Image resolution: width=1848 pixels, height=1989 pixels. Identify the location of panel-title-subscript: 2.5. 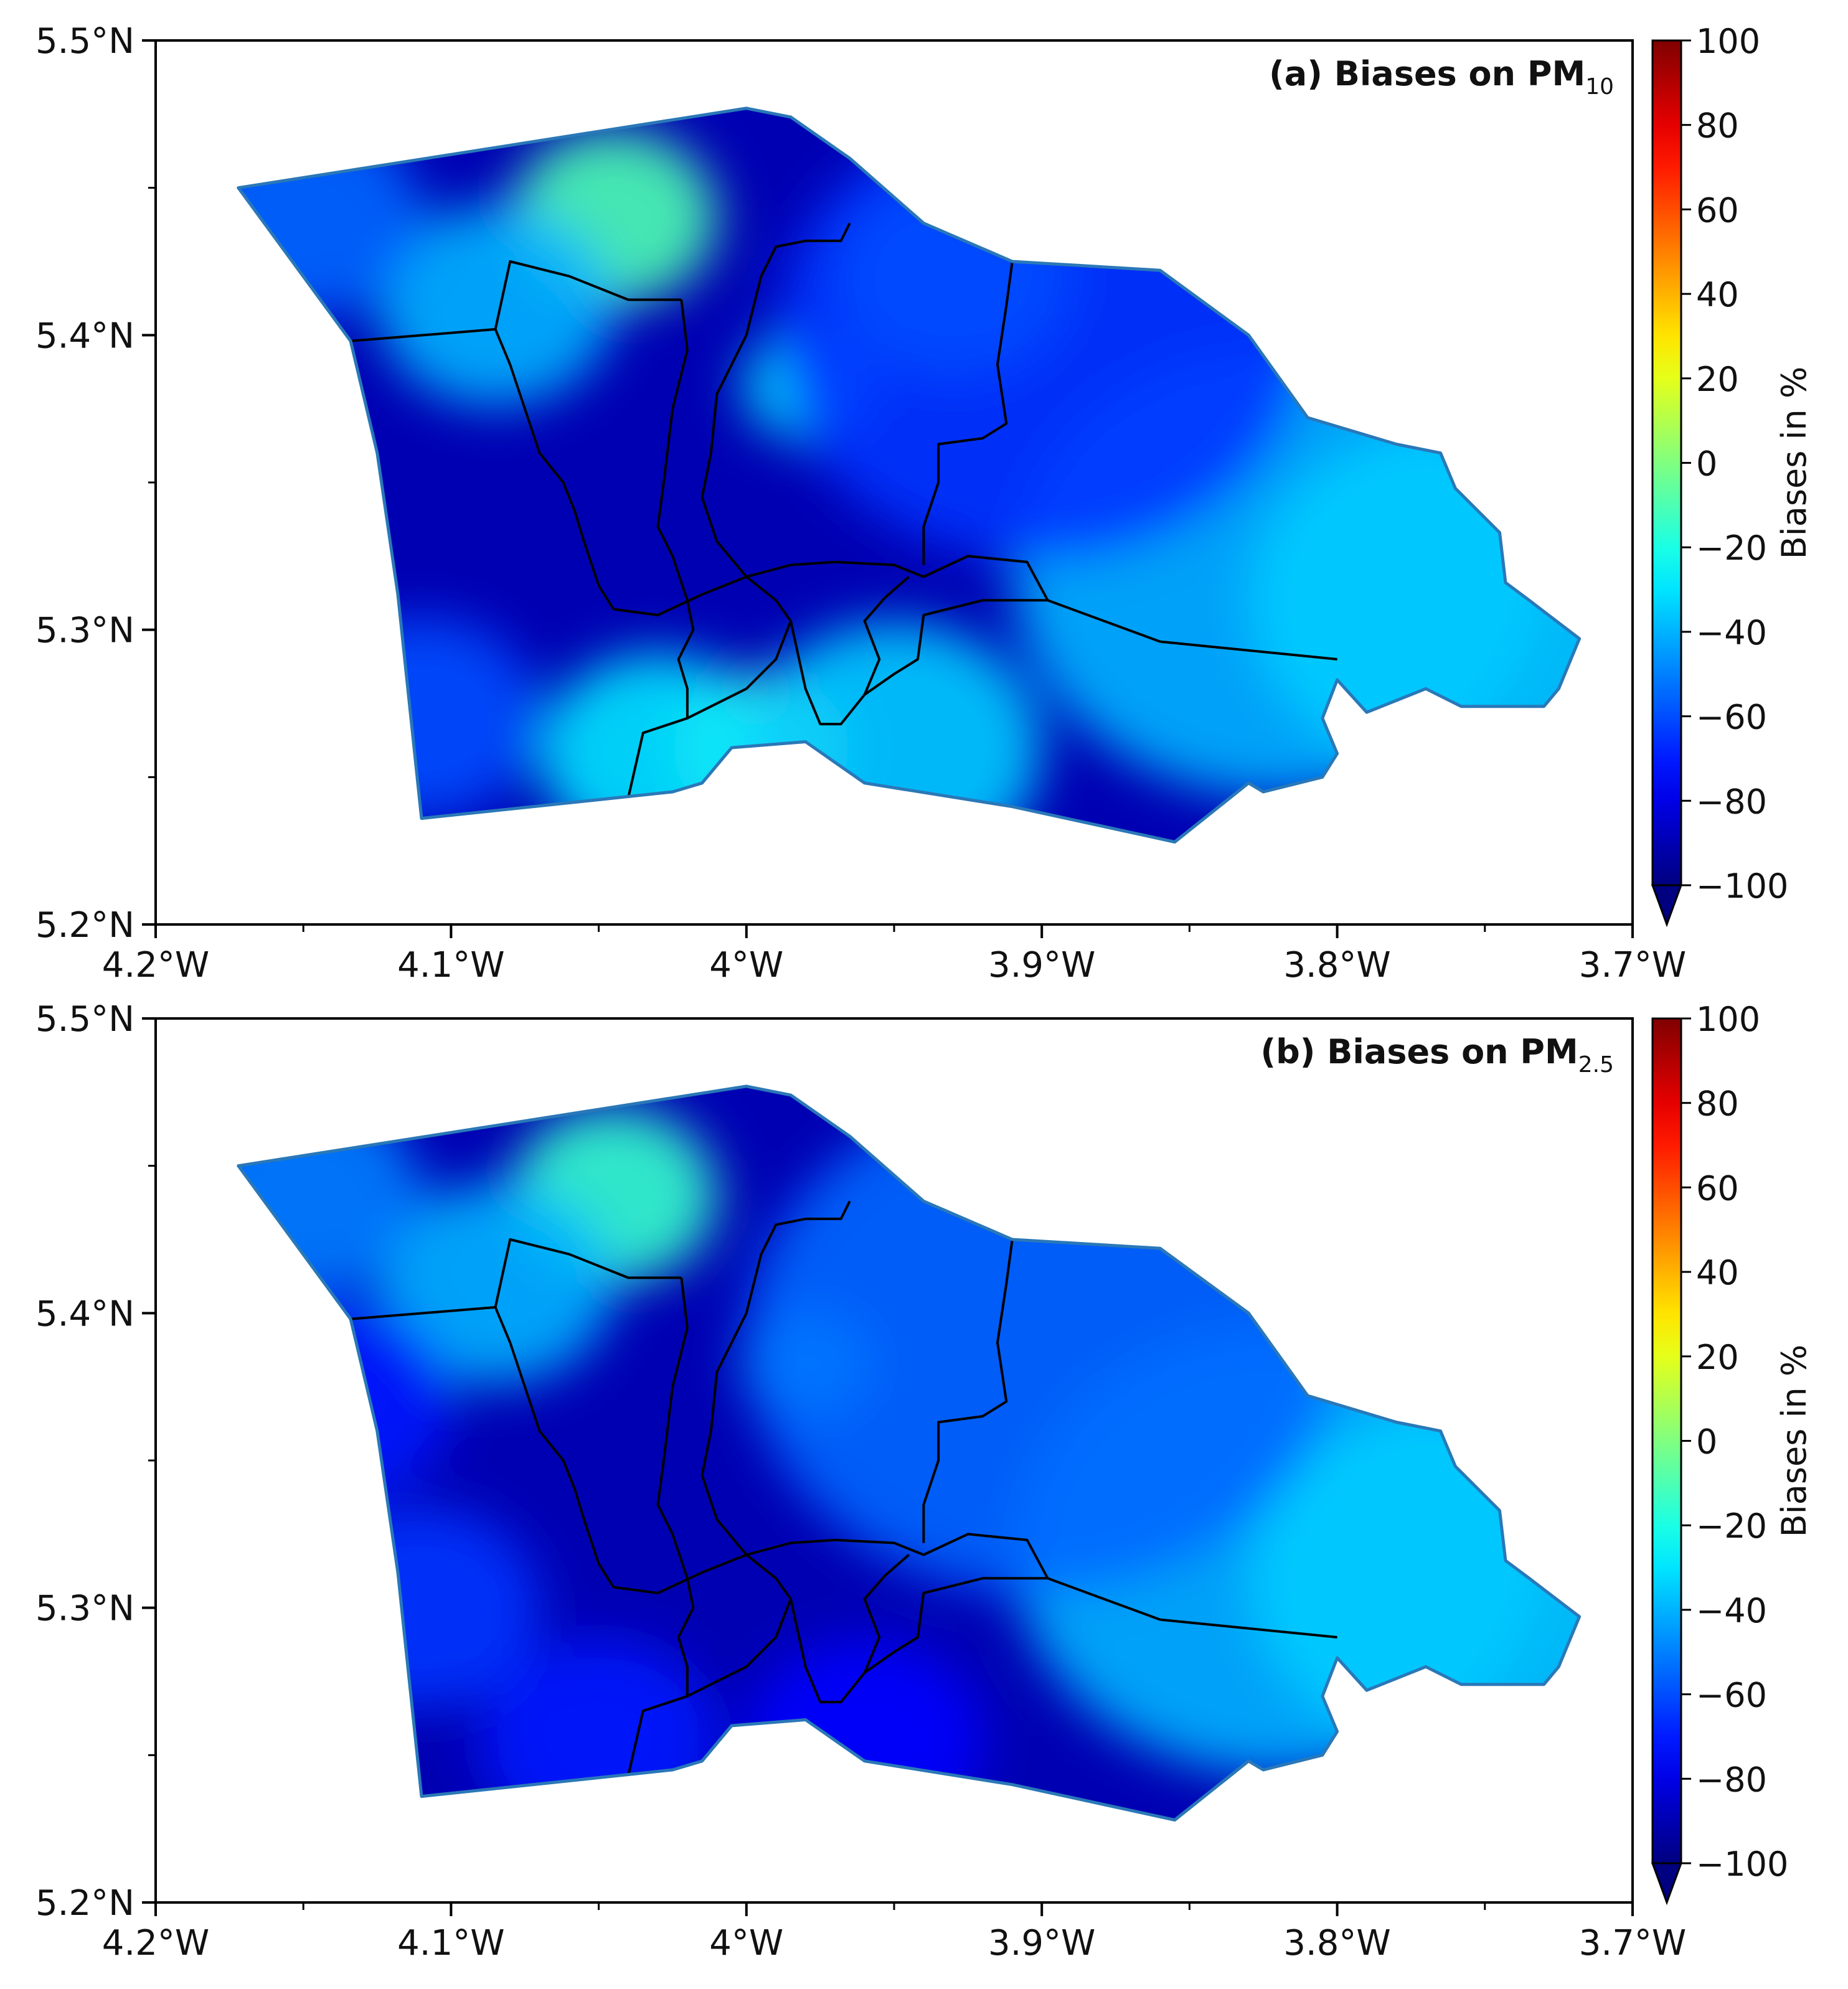
(1596, 1065).